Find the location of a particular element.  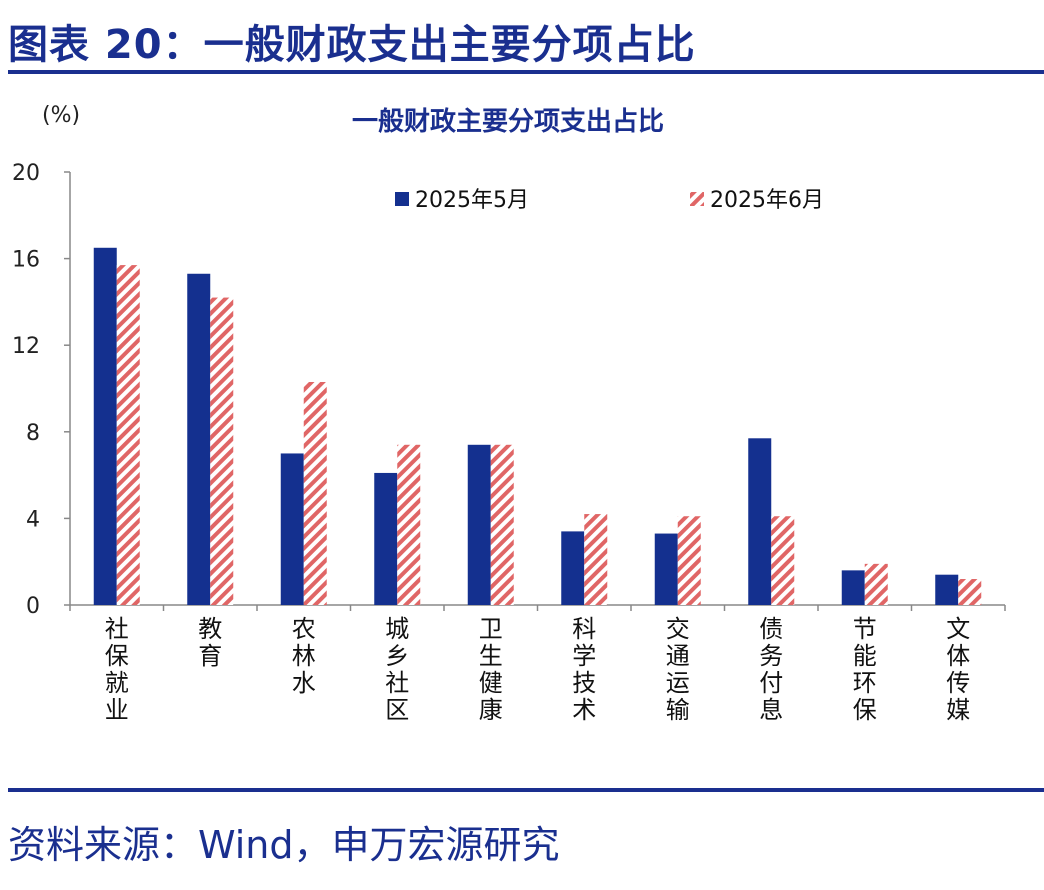

source-note: 资料来源：Wind，申万宏源研究 is located at coordinates (284, 845).